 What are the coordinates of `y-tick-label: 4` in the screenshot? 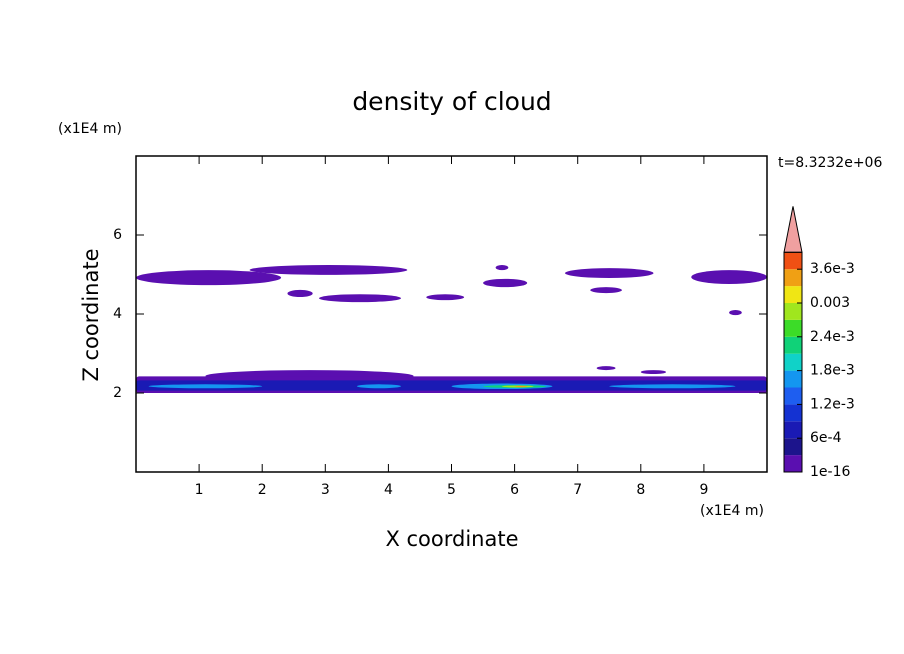 It's located at (117, 314).